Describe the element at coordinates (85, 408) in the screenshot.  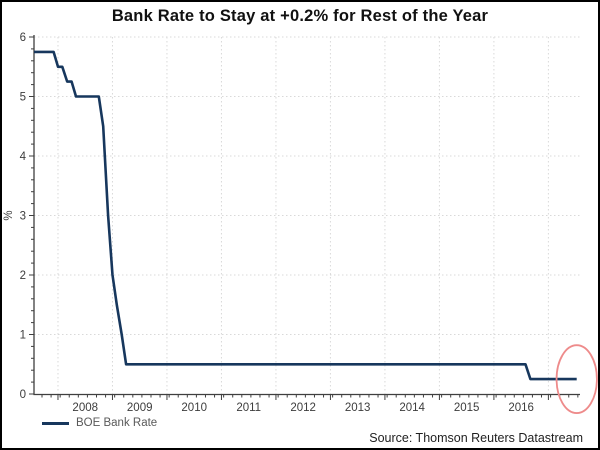
I see `svg-text: 2008` at that location.